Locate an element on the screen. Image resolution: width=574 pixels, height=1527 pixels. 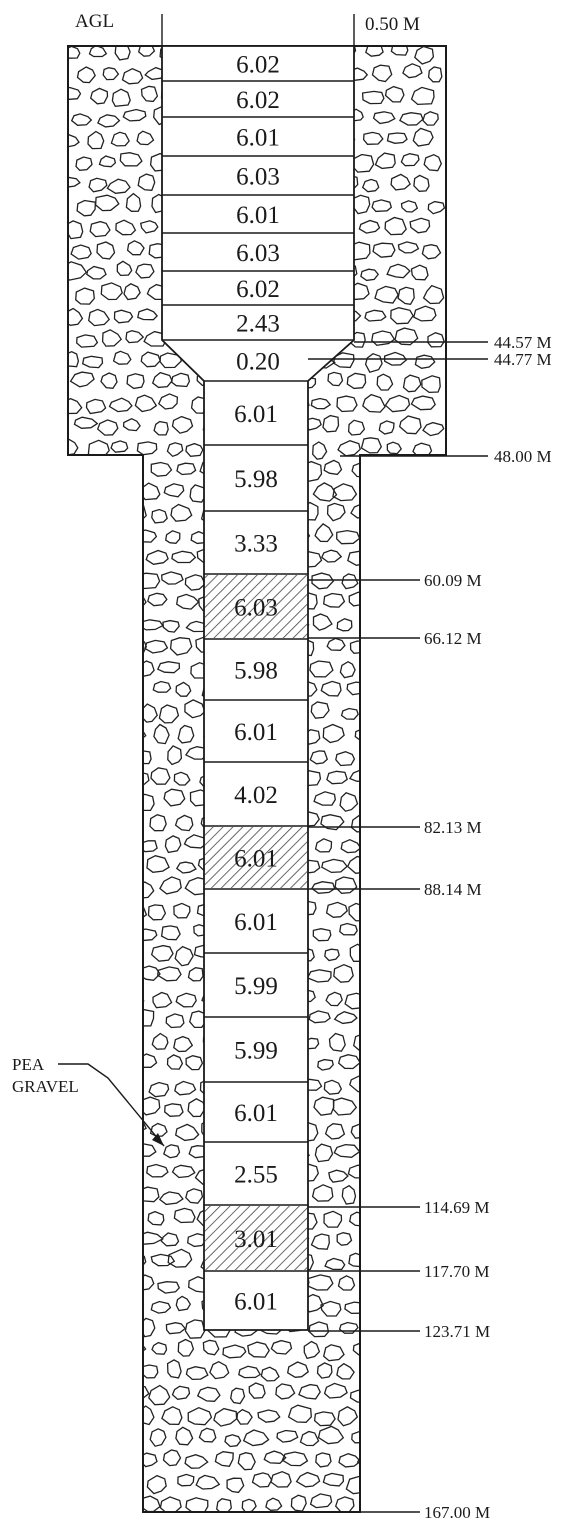
depth-marker-label: 114.69 M is located at coordinates (457, 1207).